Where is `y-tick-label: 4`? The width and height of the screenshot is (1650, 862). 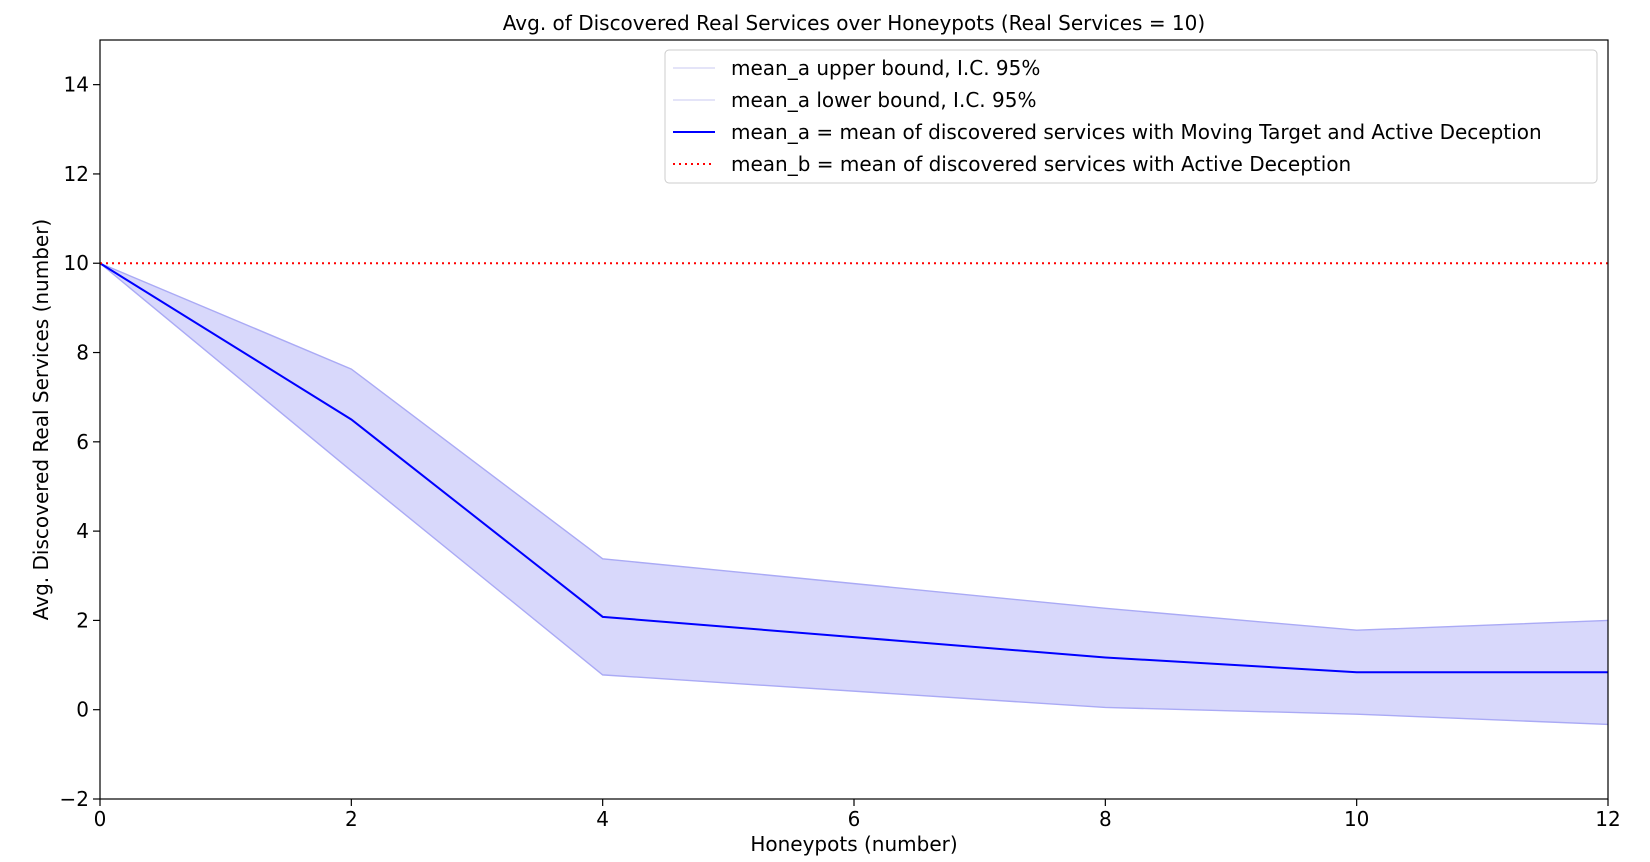
y-tick-label: 4 is located at coordinates (82, 531).